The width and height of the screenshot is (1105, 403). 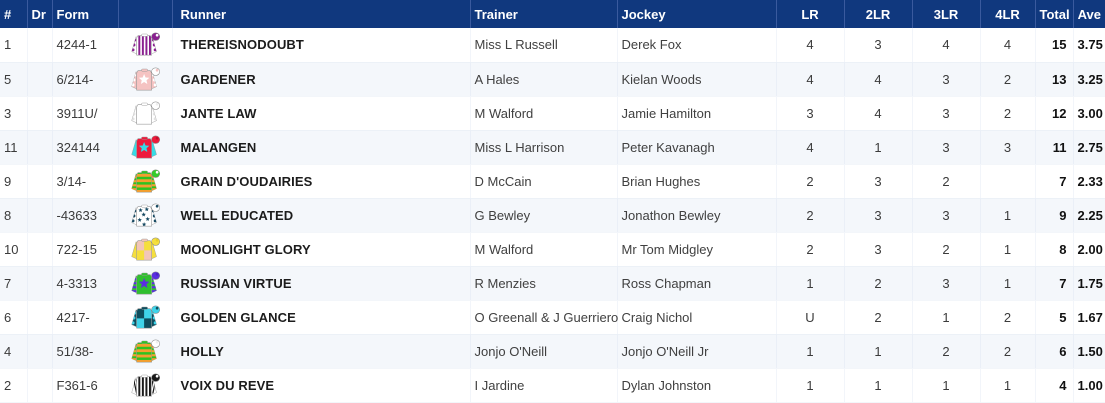 I want to click on runner-name: HOLLY, so click(x=321, y=351).